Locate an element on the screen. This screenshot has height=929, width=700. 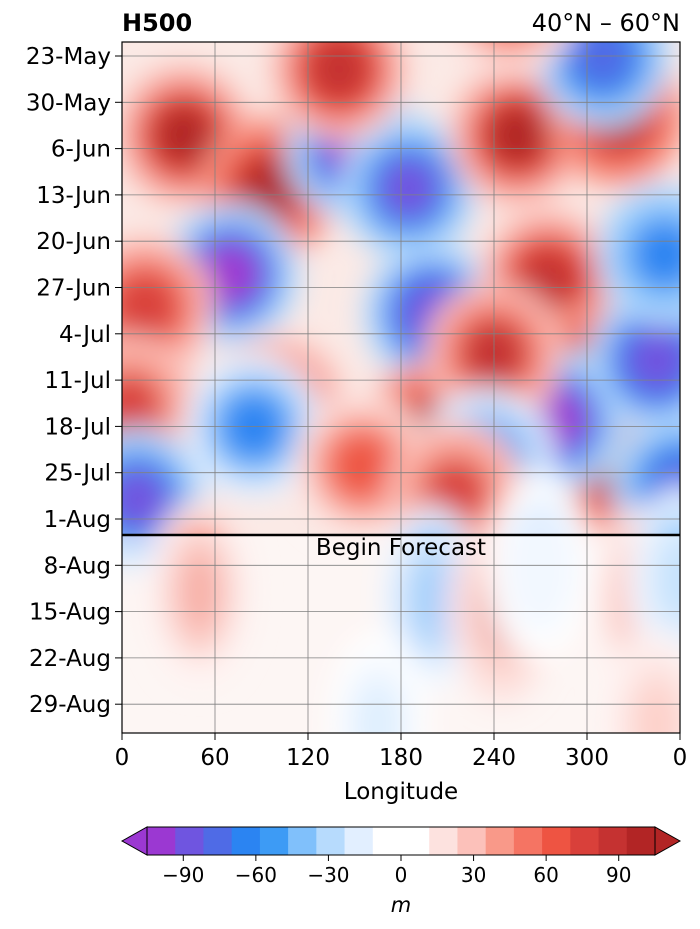
x-axis-ticks: 0 60 120 180 240 300 0 is located at coordinates (401, 752).